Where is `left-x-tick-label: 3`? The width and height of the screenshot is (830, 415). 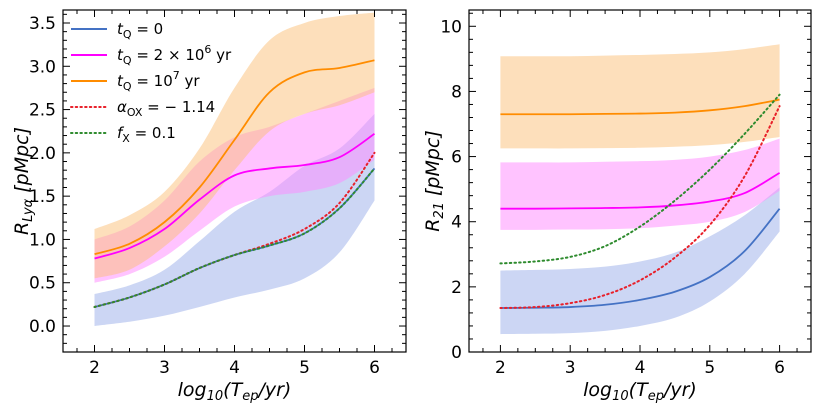 left-x-tick-label: 3 is located at coordinates (164, 368).